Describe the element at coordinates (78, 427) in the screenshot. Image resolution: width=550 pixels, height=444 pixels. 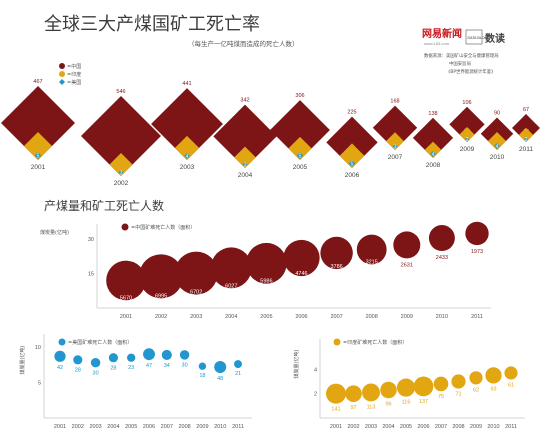
I see `x-tick-label: 2002` at that location.